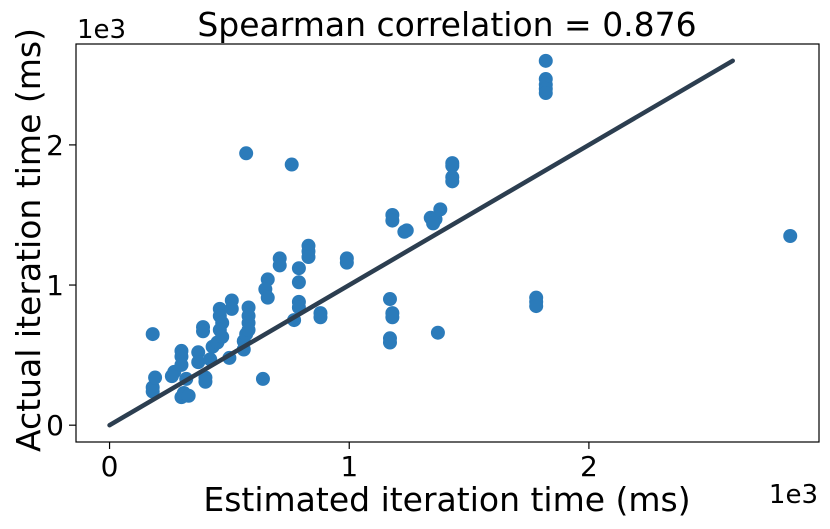 The width and height of the screenshot is (830, 529). Describe the element at coordinates (349, 466) in the screenshot. I see `x-tick-label: 1` at that location.